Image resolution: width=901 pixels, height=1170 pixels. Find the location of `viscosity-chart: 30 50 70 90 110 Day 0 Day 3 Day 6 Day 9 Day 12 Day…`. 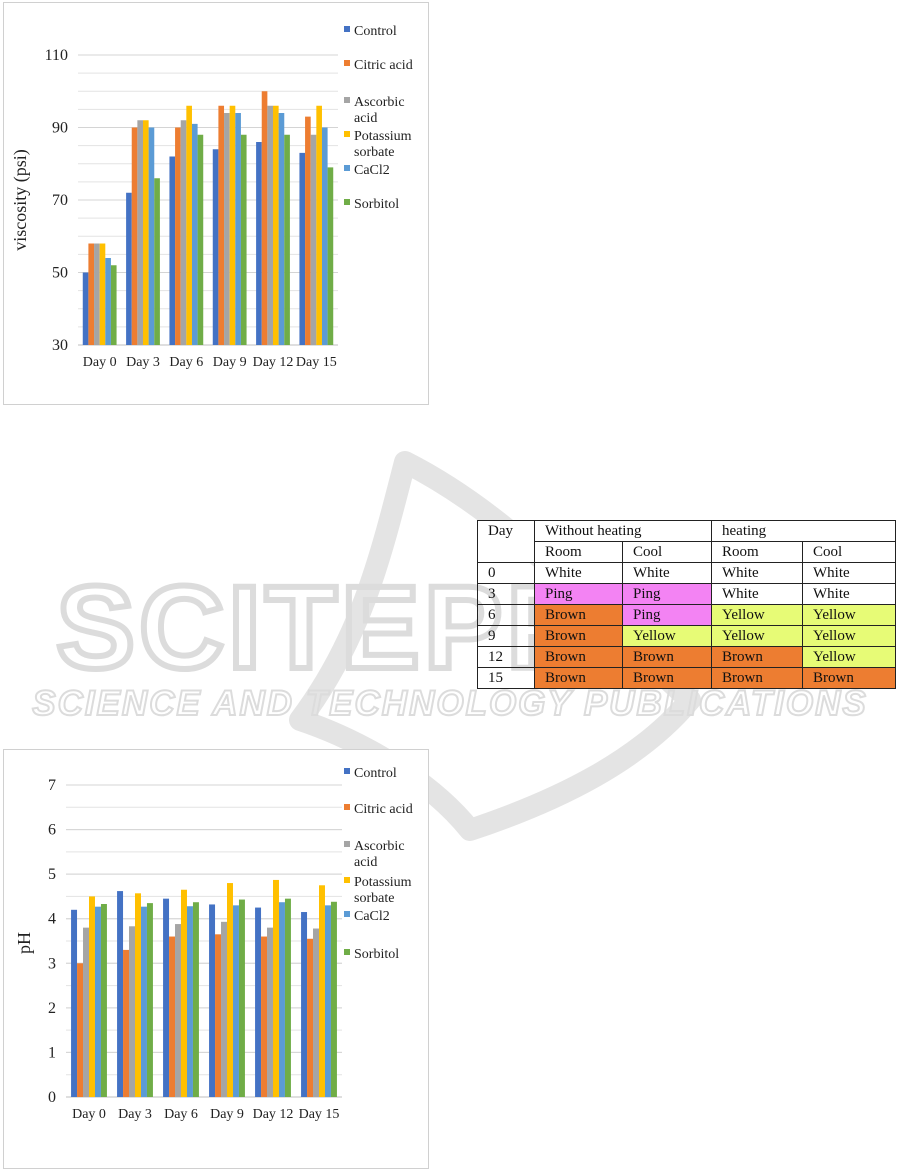

viscosity-chart: 30 50 70 90 110 Day 0 Day 3 Day 6 Day 9 Day 12 Day… is located at coordinates (211, 197).